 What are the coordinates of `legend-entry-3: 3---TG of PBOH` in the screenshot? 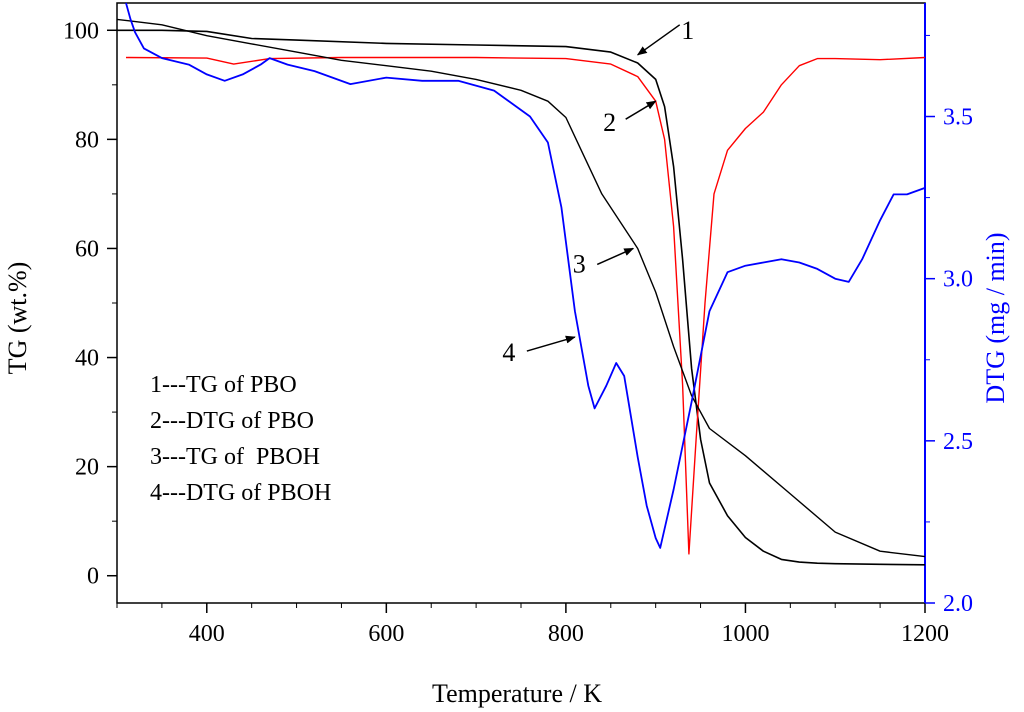 It's located at (235, 457).